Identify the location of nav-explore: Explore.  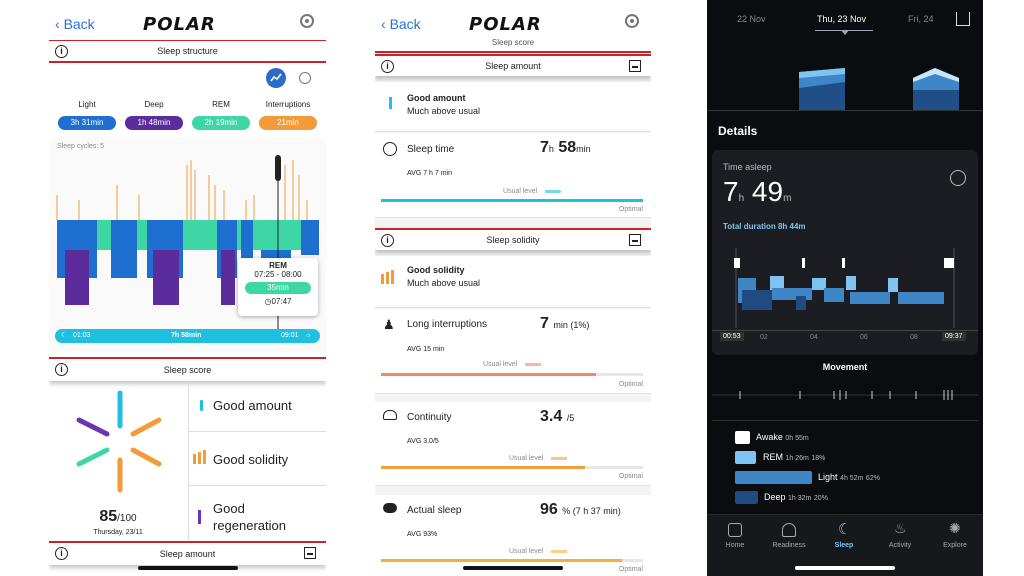
(955, 545).